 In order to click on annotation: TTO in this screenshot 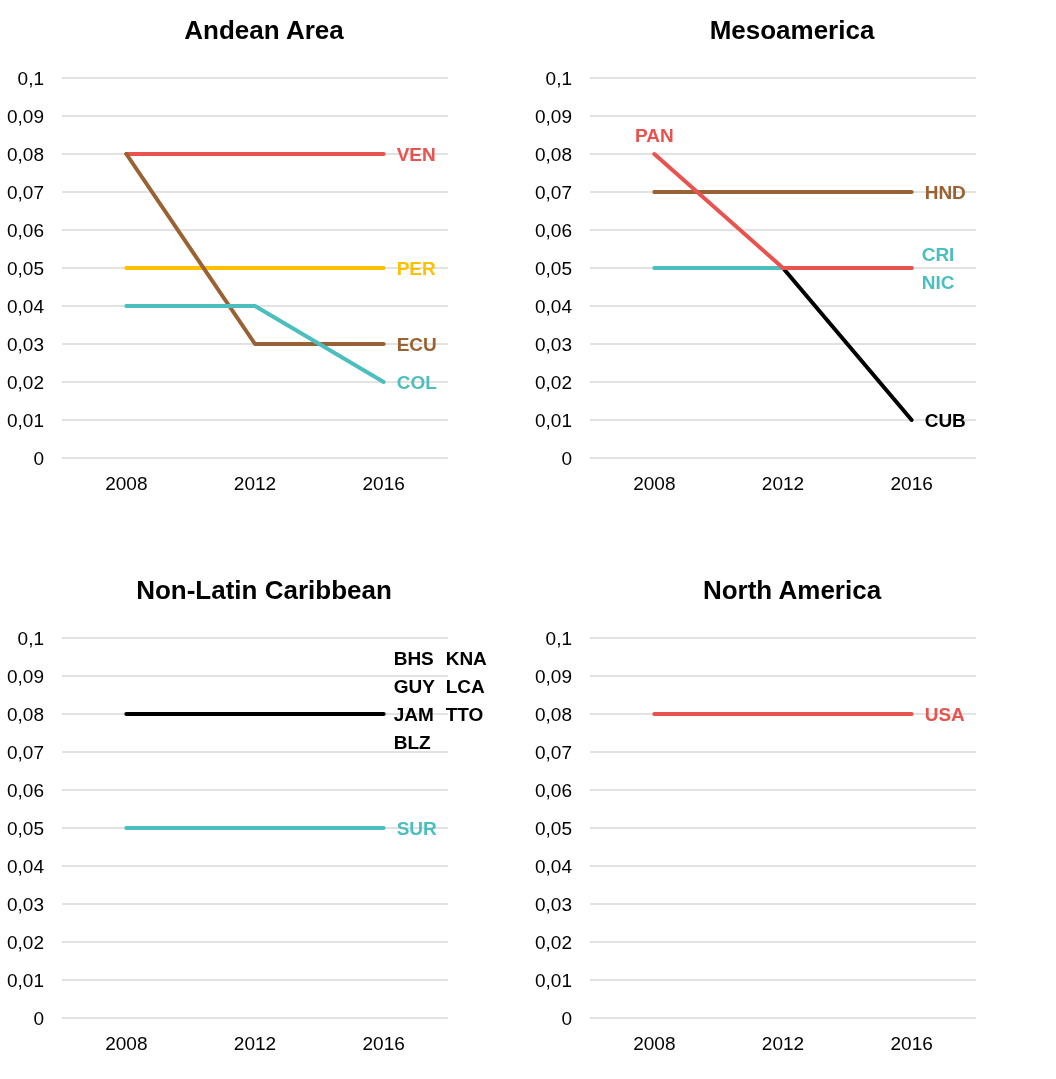, I will do `click(464, 714)`.